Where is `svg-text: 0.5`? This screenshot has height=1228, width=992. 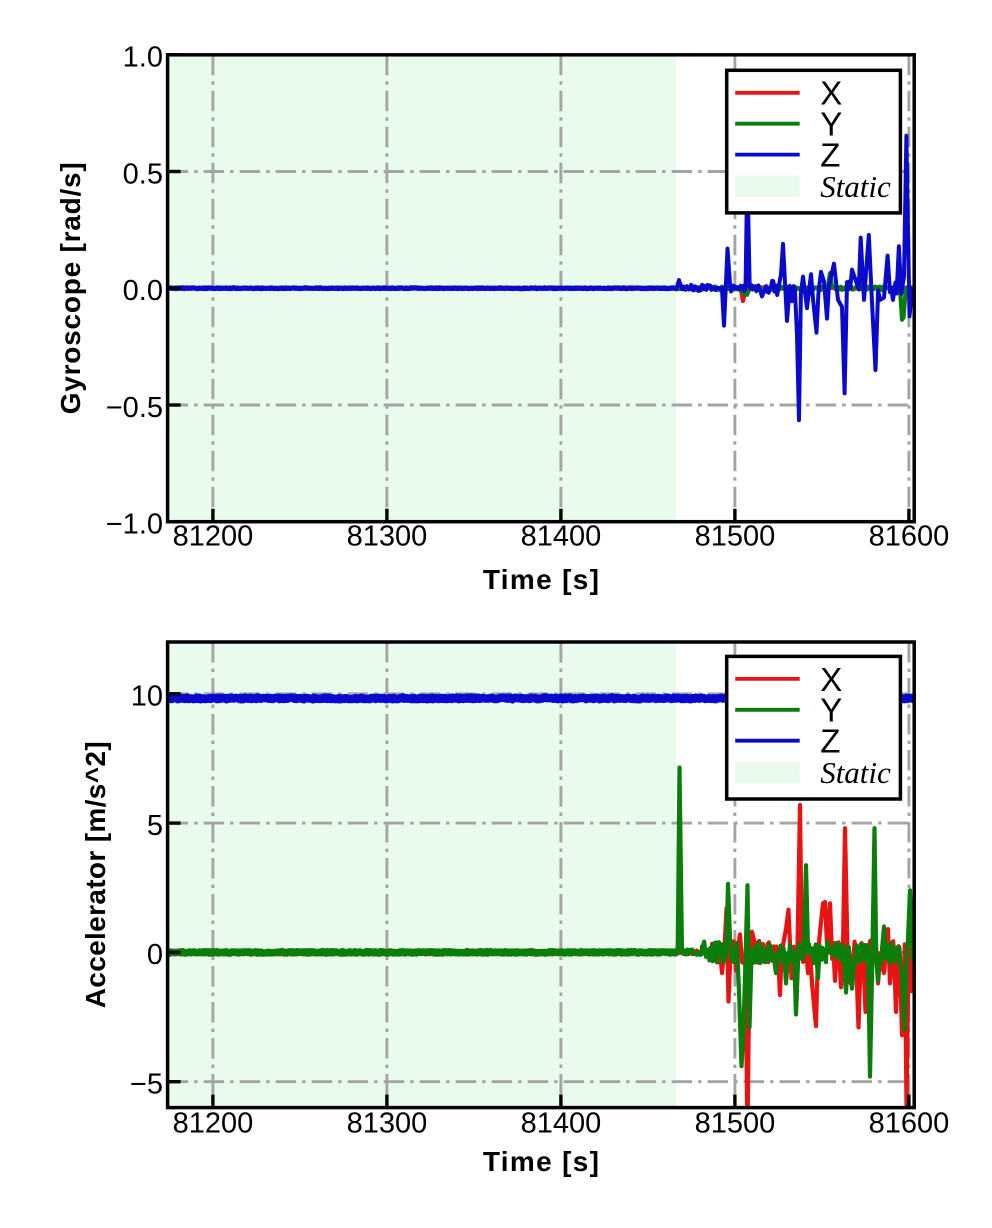
svg-text: 0.5 is located at coordinates (143, 174).